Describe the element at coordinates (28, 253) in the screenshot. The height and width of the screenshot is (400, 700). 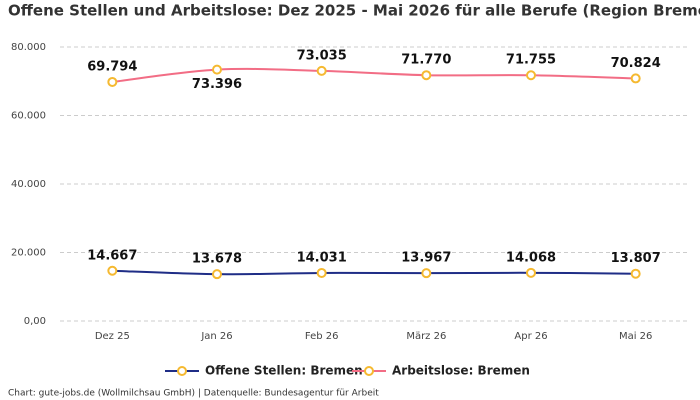
I see `y-tick-label: 20.000` at that location.